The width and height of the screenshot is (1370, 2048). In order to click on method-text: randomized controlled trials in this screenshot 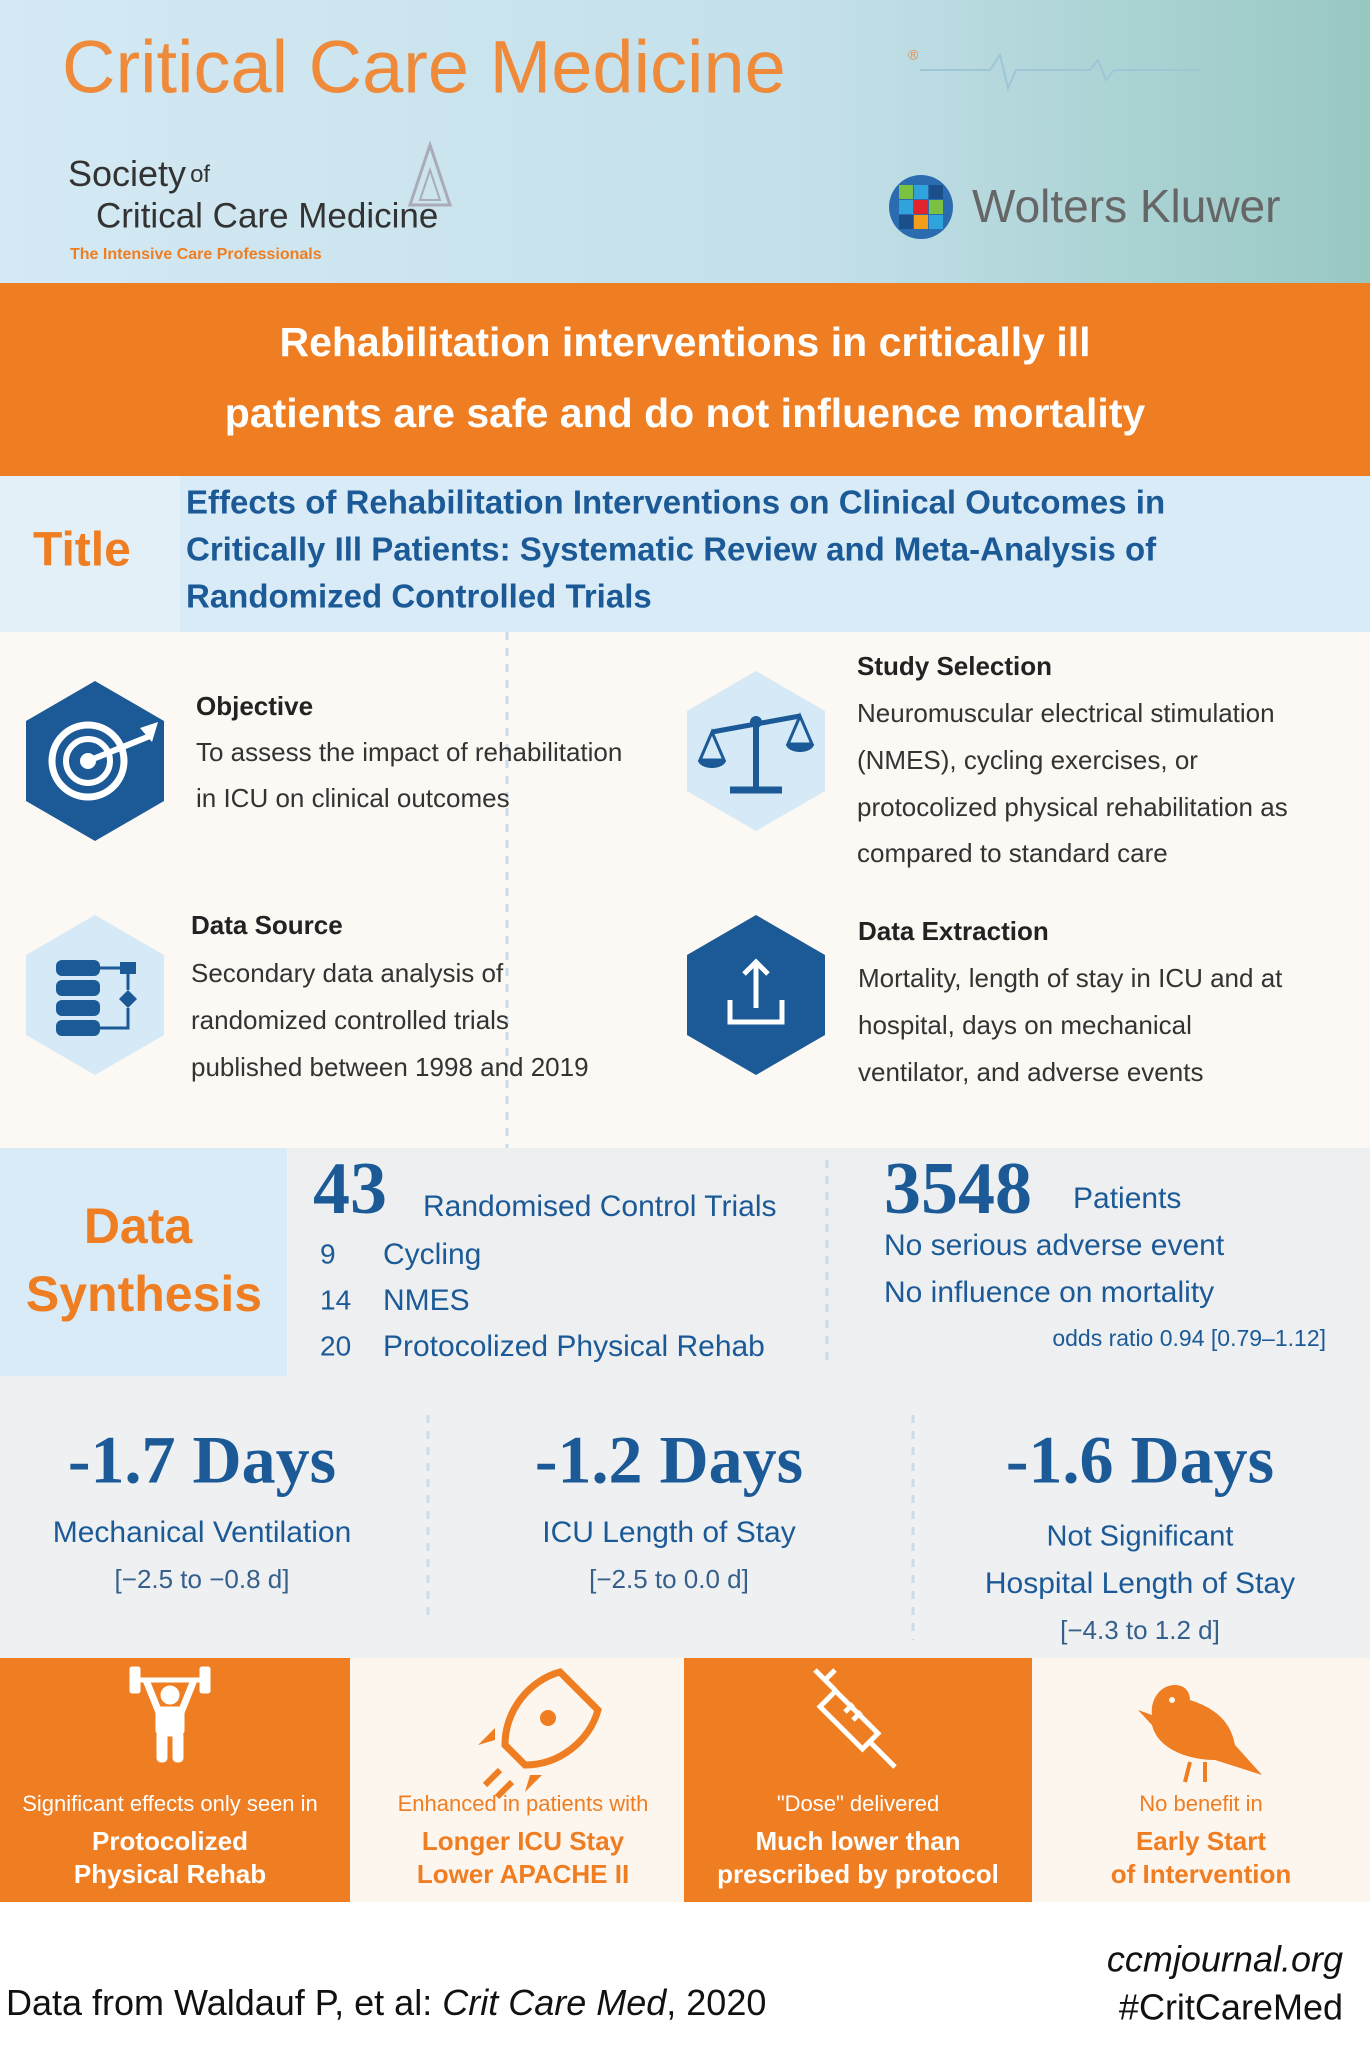, I will do `click(350, 1020)`.